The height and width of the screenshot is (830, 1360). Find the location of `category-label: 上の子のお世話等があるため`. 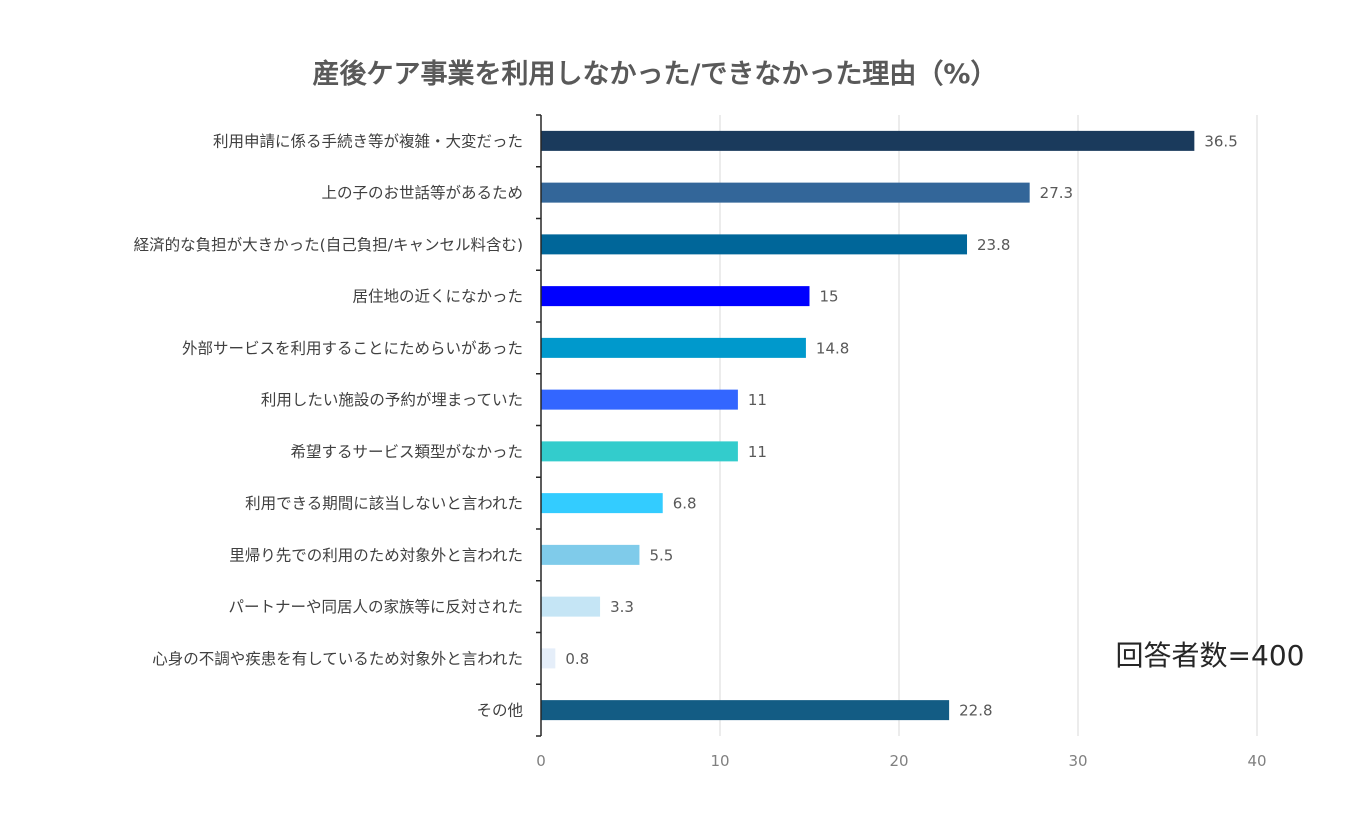

category-label: 上の子のお世話等があるため is located at coordinates (422, 193).